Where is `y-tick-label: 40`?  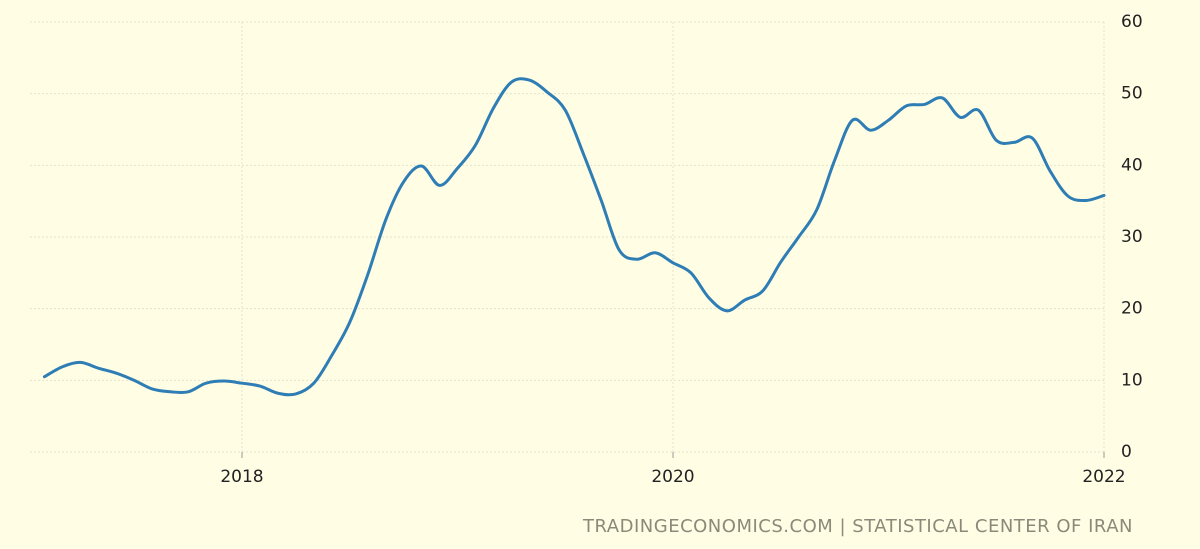 y-tick-label: 40 is located at coordinates (1132, 165).